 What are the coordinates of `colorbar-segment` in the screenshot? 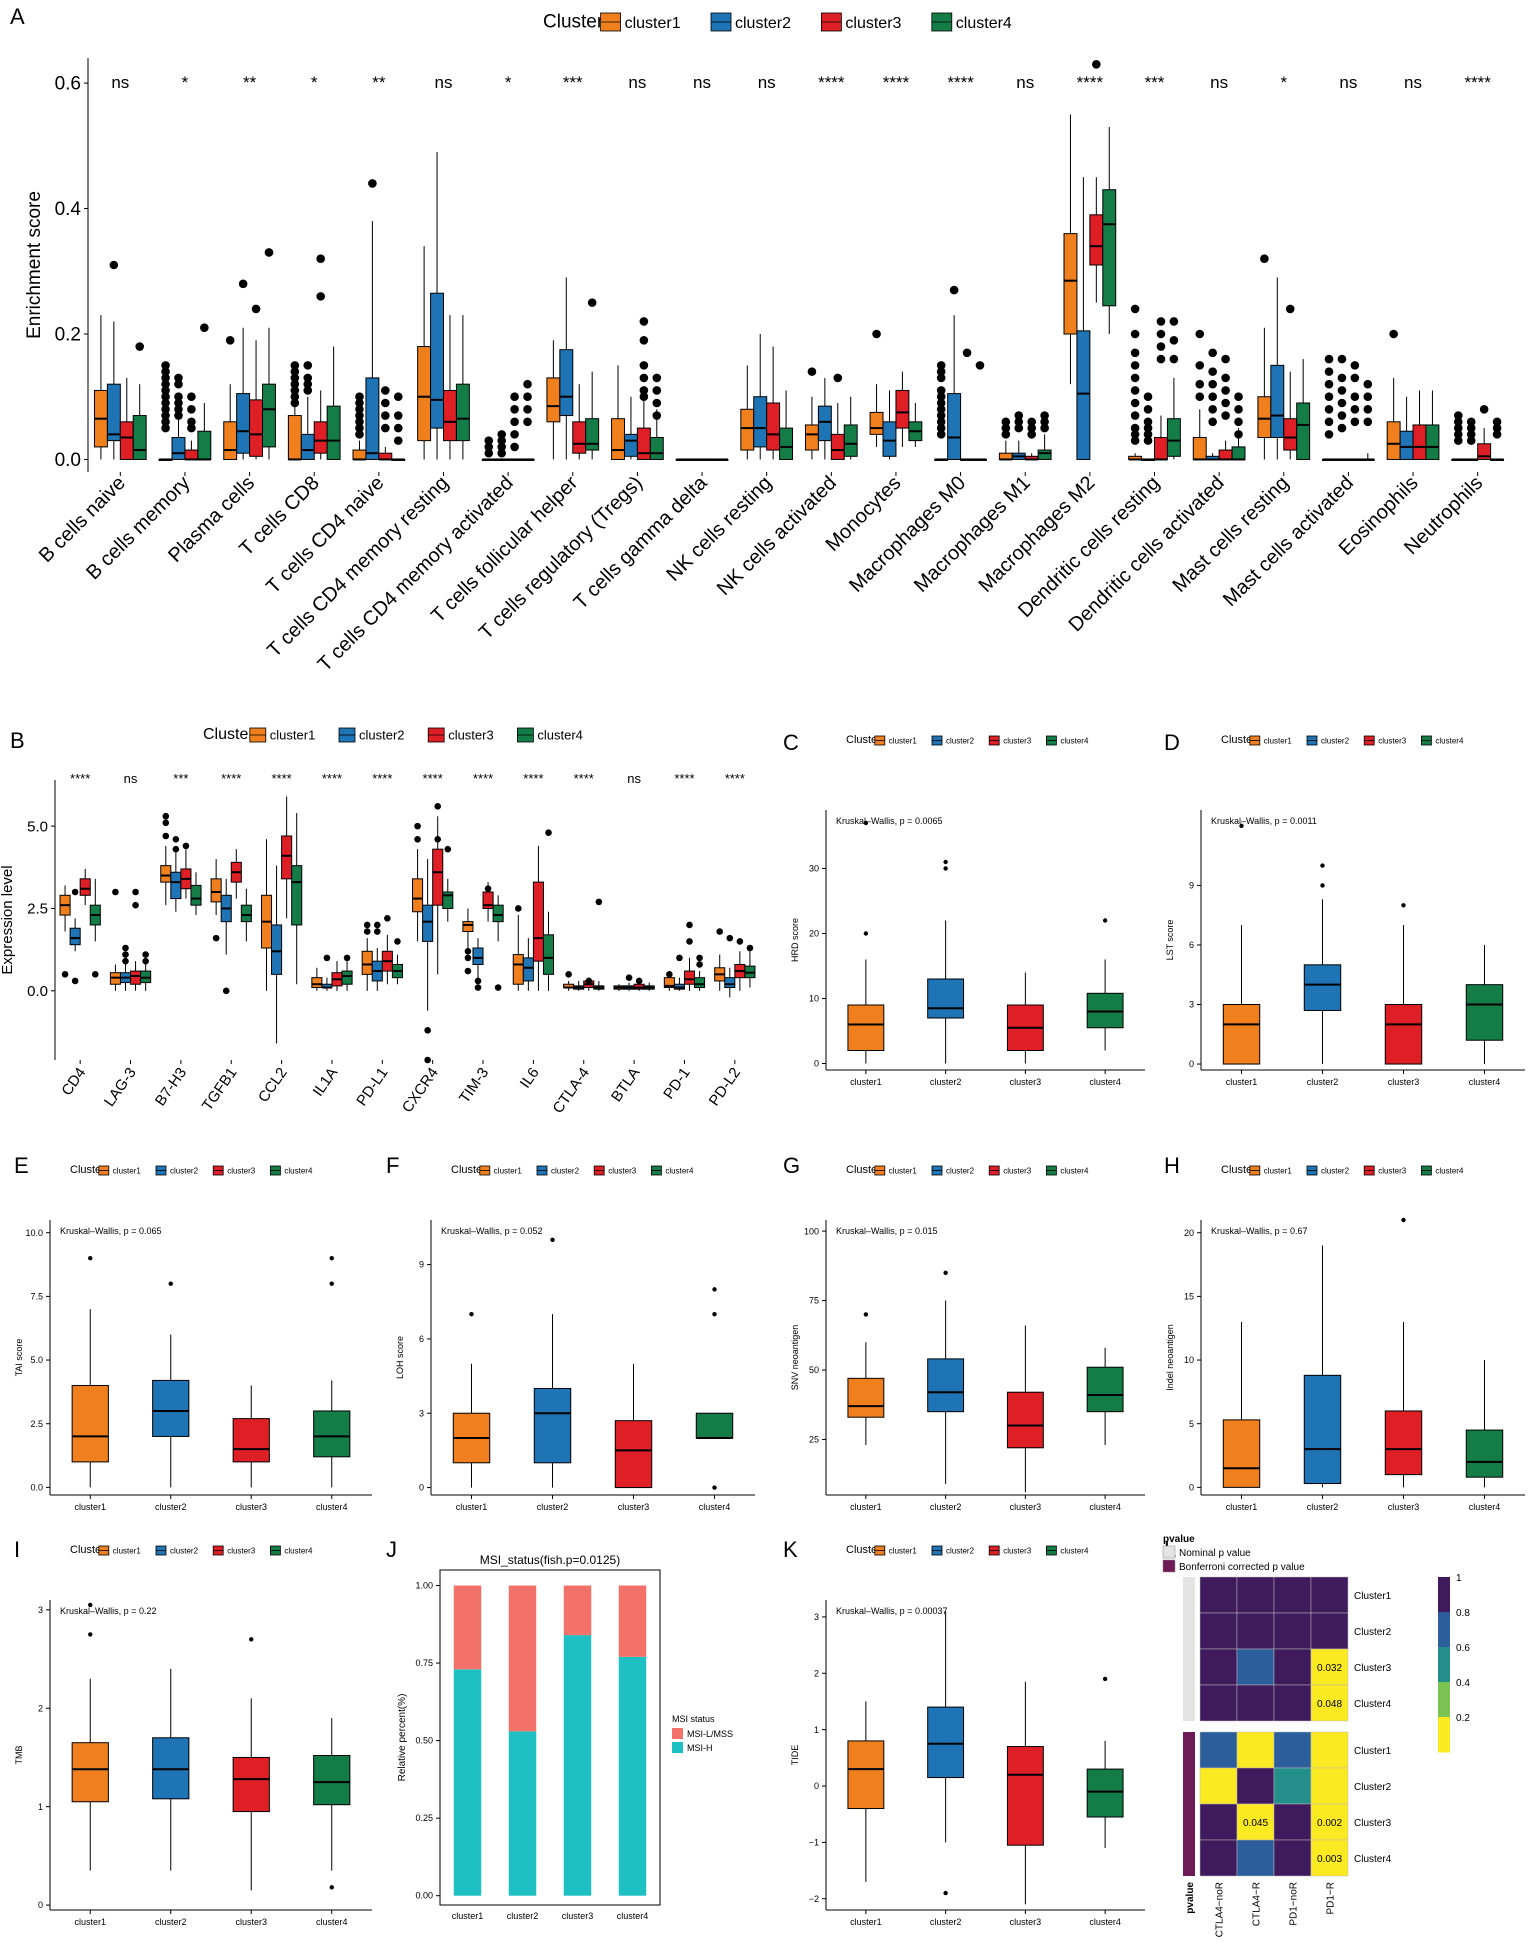 It's located at (1444, 1735).